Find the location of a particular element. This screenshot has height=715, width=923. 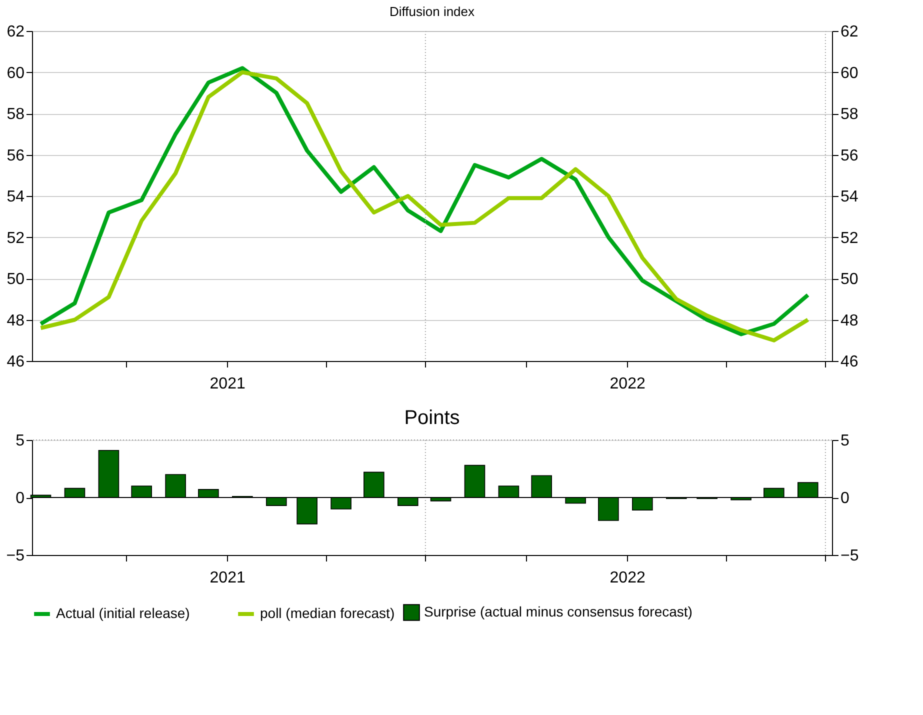

y2-tick-label: 50 is located at coordinates (849, 279).